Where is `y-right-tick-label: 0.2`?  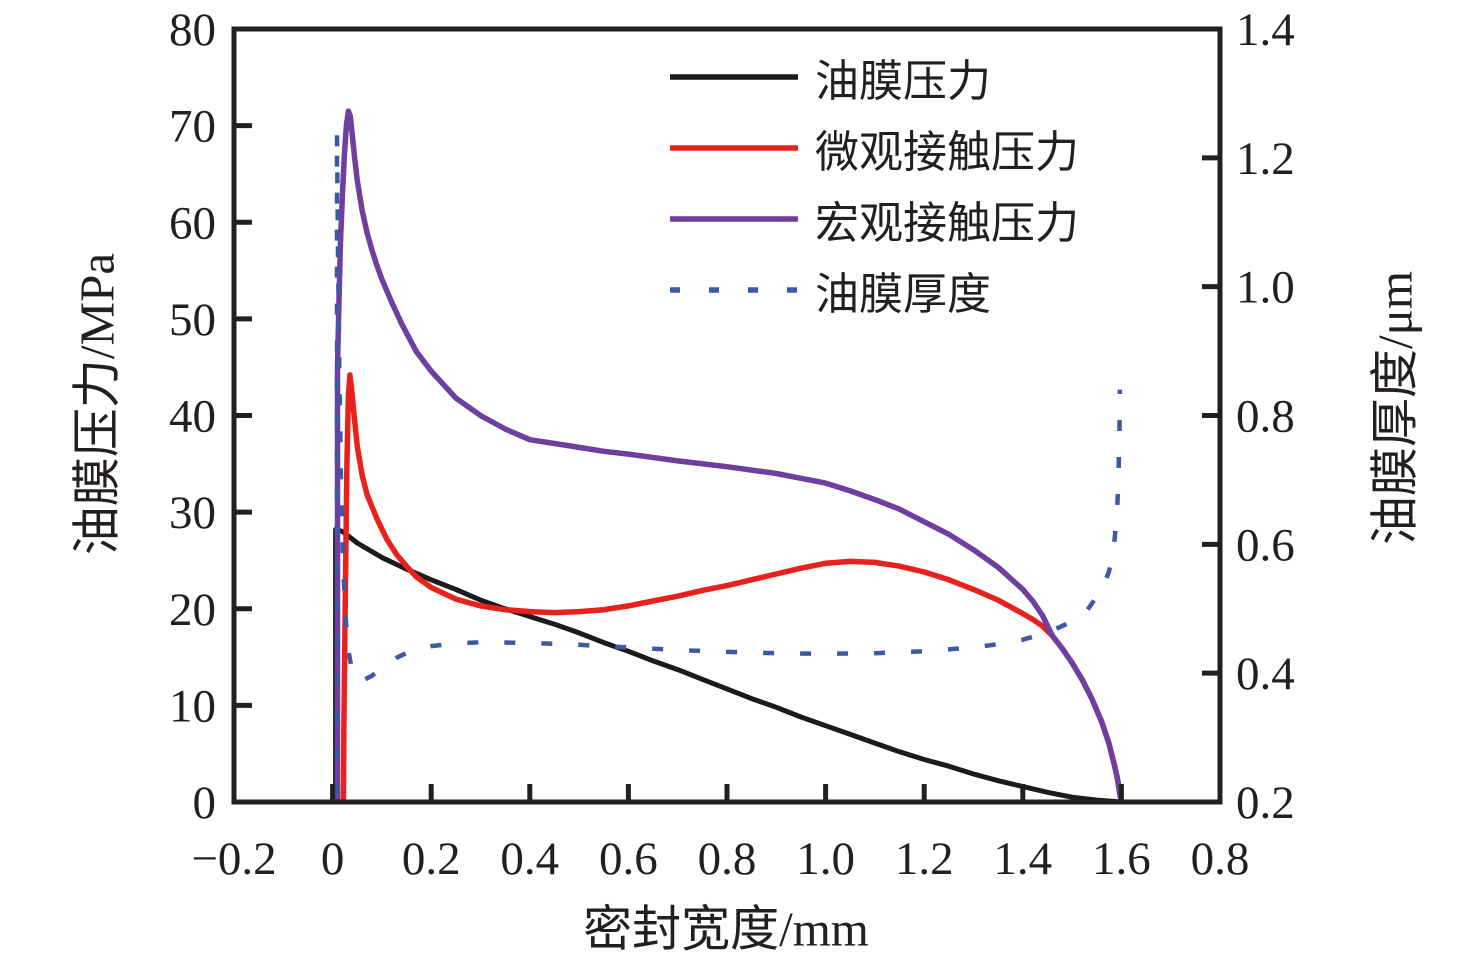
y-right-tick-label: 0.2 is located at coordinates (1265, 803).